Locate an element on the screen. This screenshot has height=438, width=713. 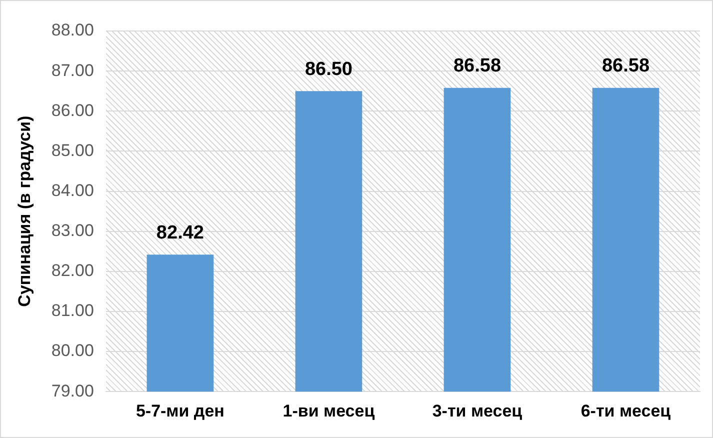
x-tick-label: 6-ти месец is located at coordinates (626, 410).